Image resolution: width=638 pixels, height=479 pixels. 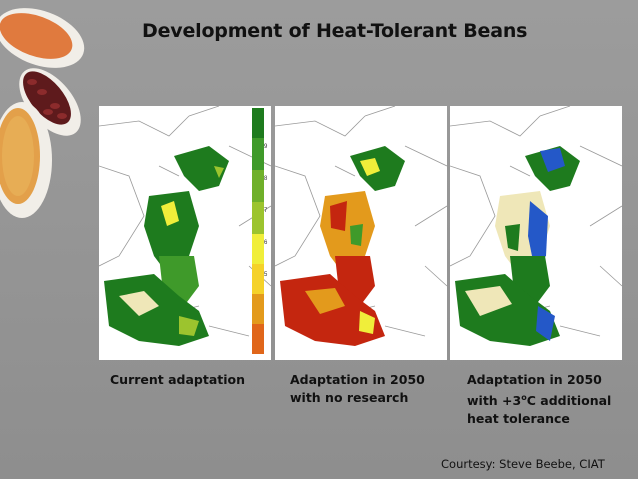 What do you see at coordinates (178, 379) in the screenshot?
I see `caption-current-adaptation: Current adaptation` at bounding box center [178, 379].